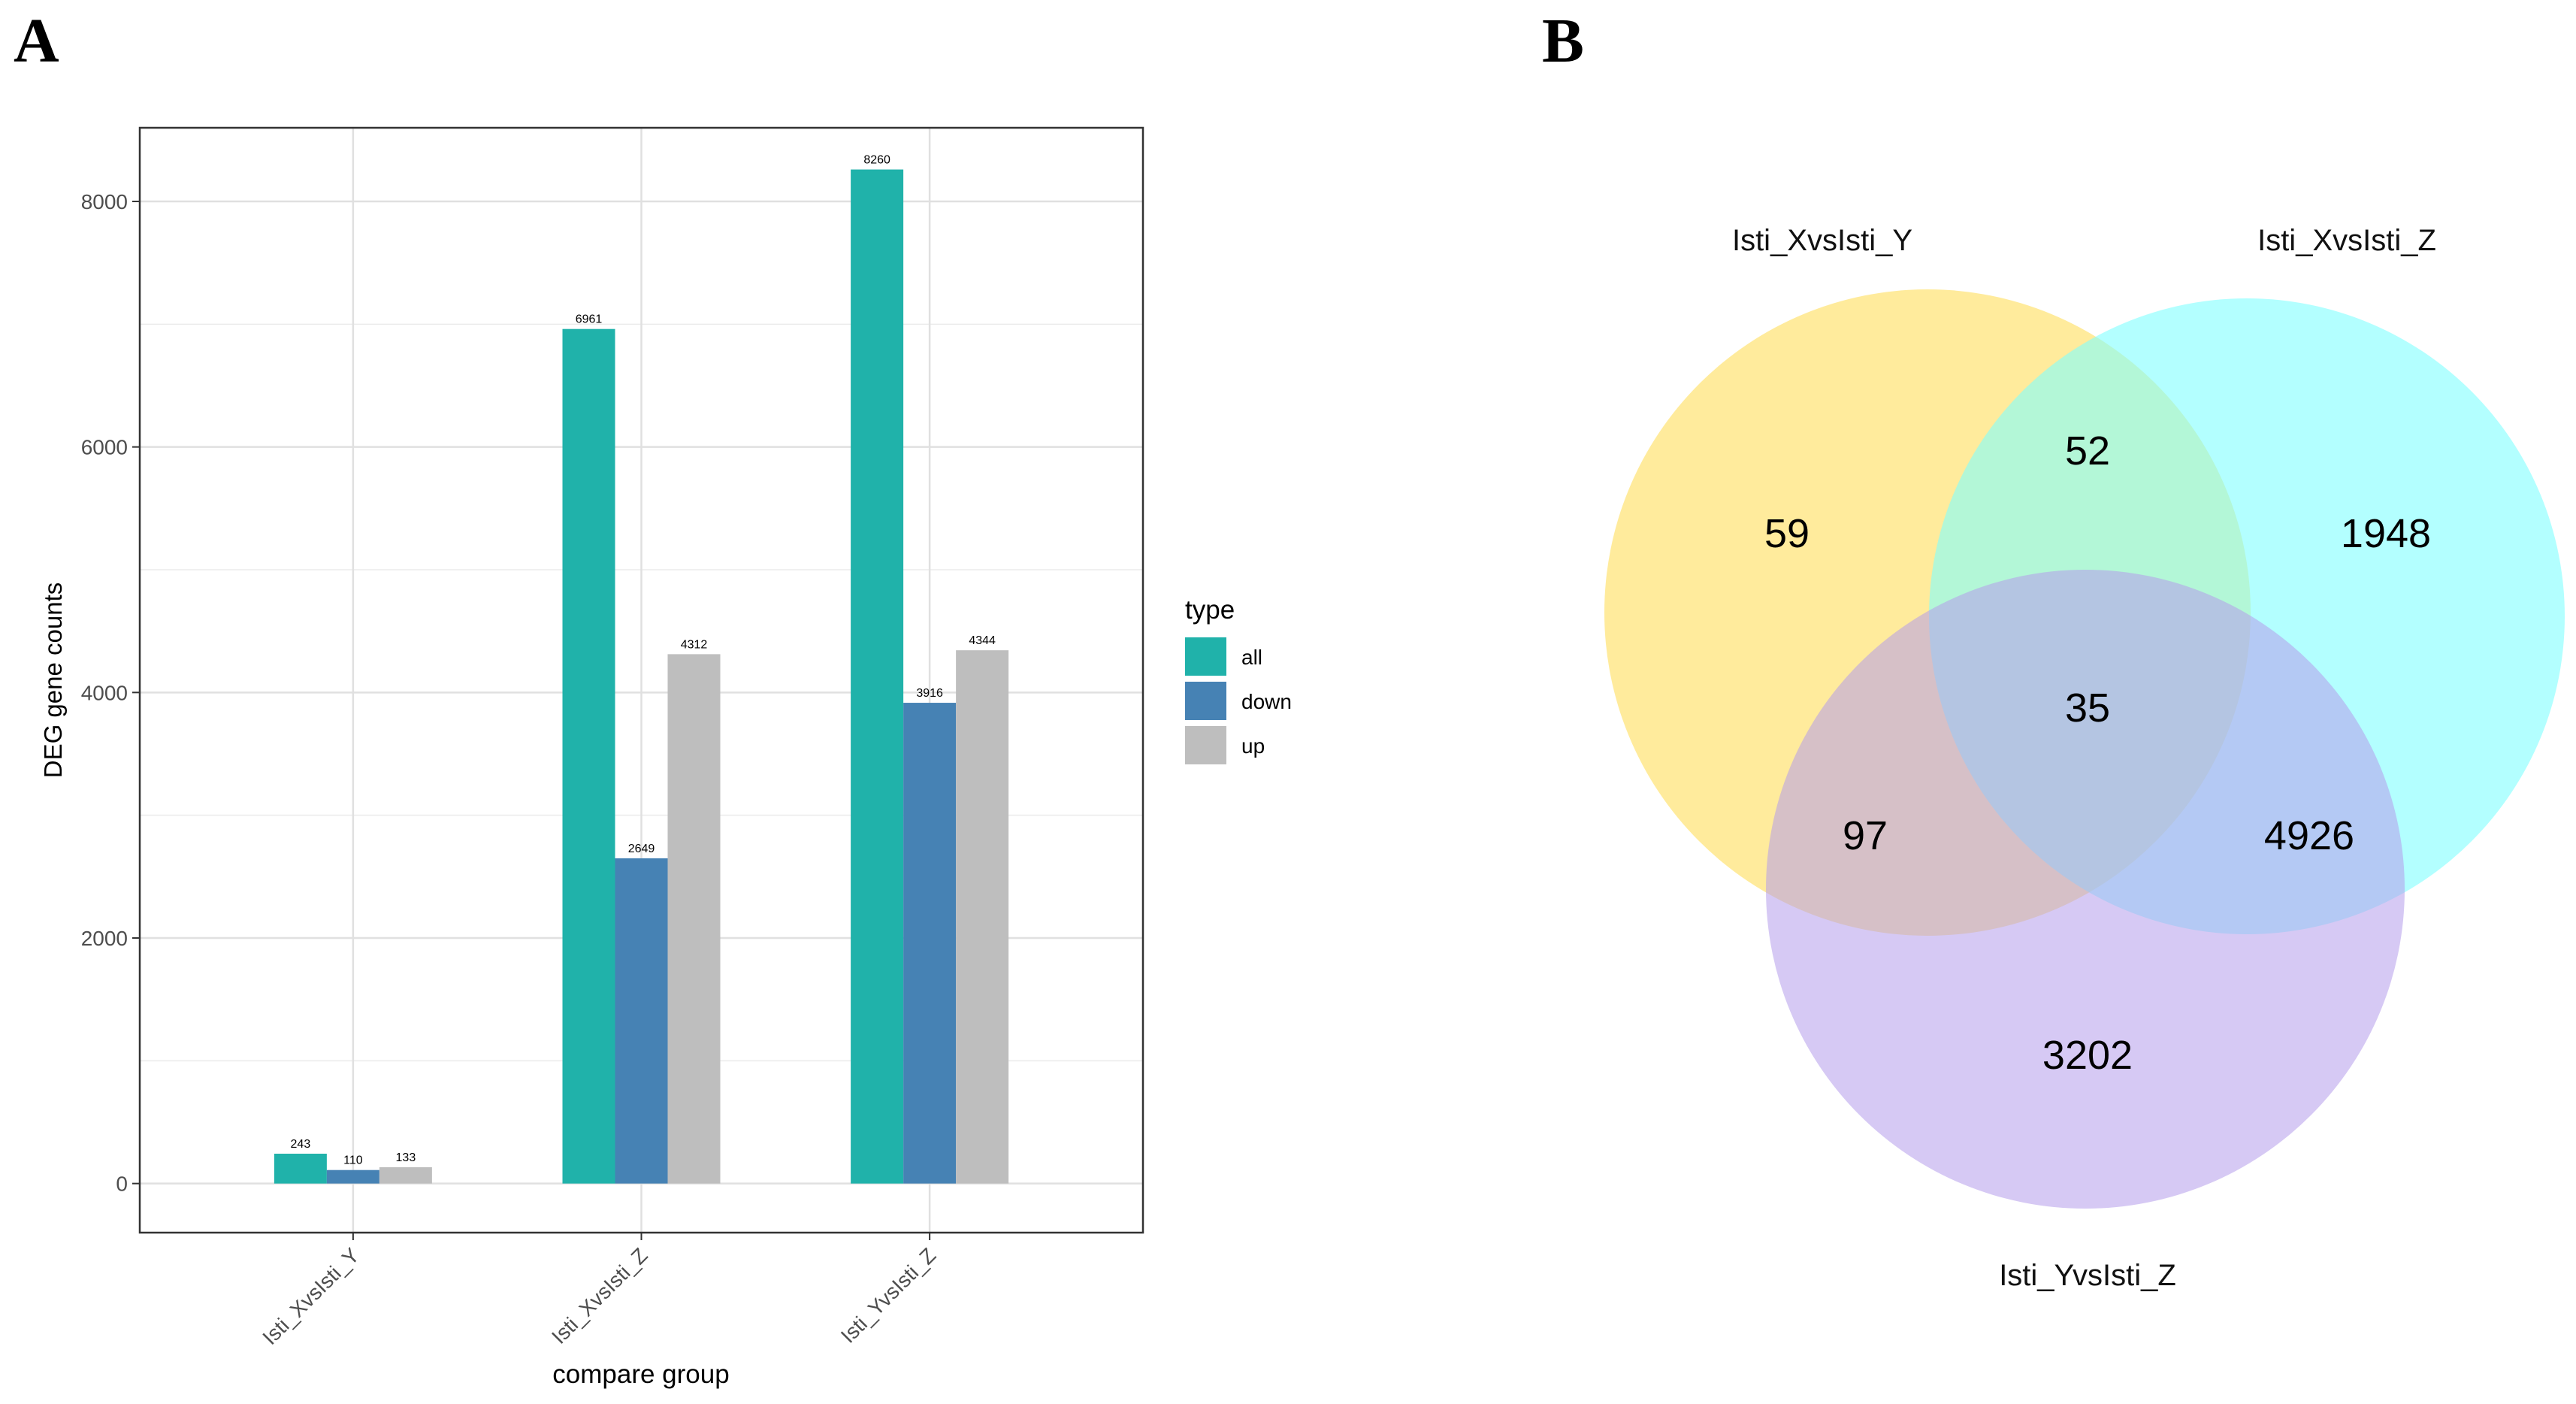  I want to click on venn-region-xz-only: 1948, so click(2386, 534).